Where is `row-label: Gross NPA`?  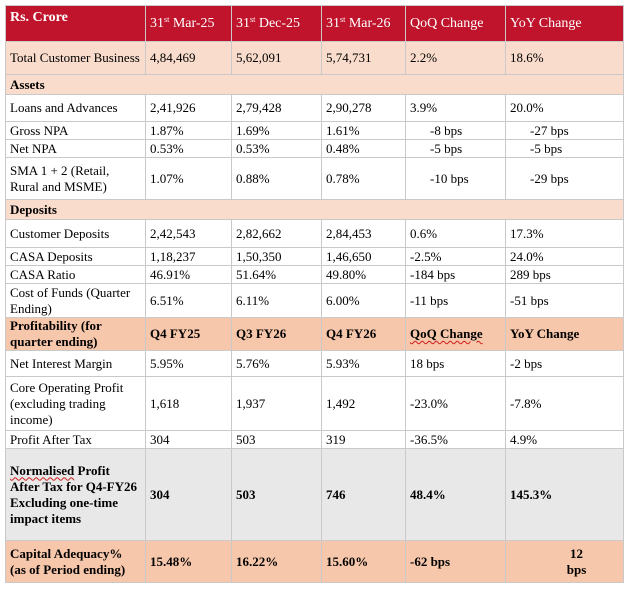 row-label: Gross NPA is located at coordinates (75, 130).